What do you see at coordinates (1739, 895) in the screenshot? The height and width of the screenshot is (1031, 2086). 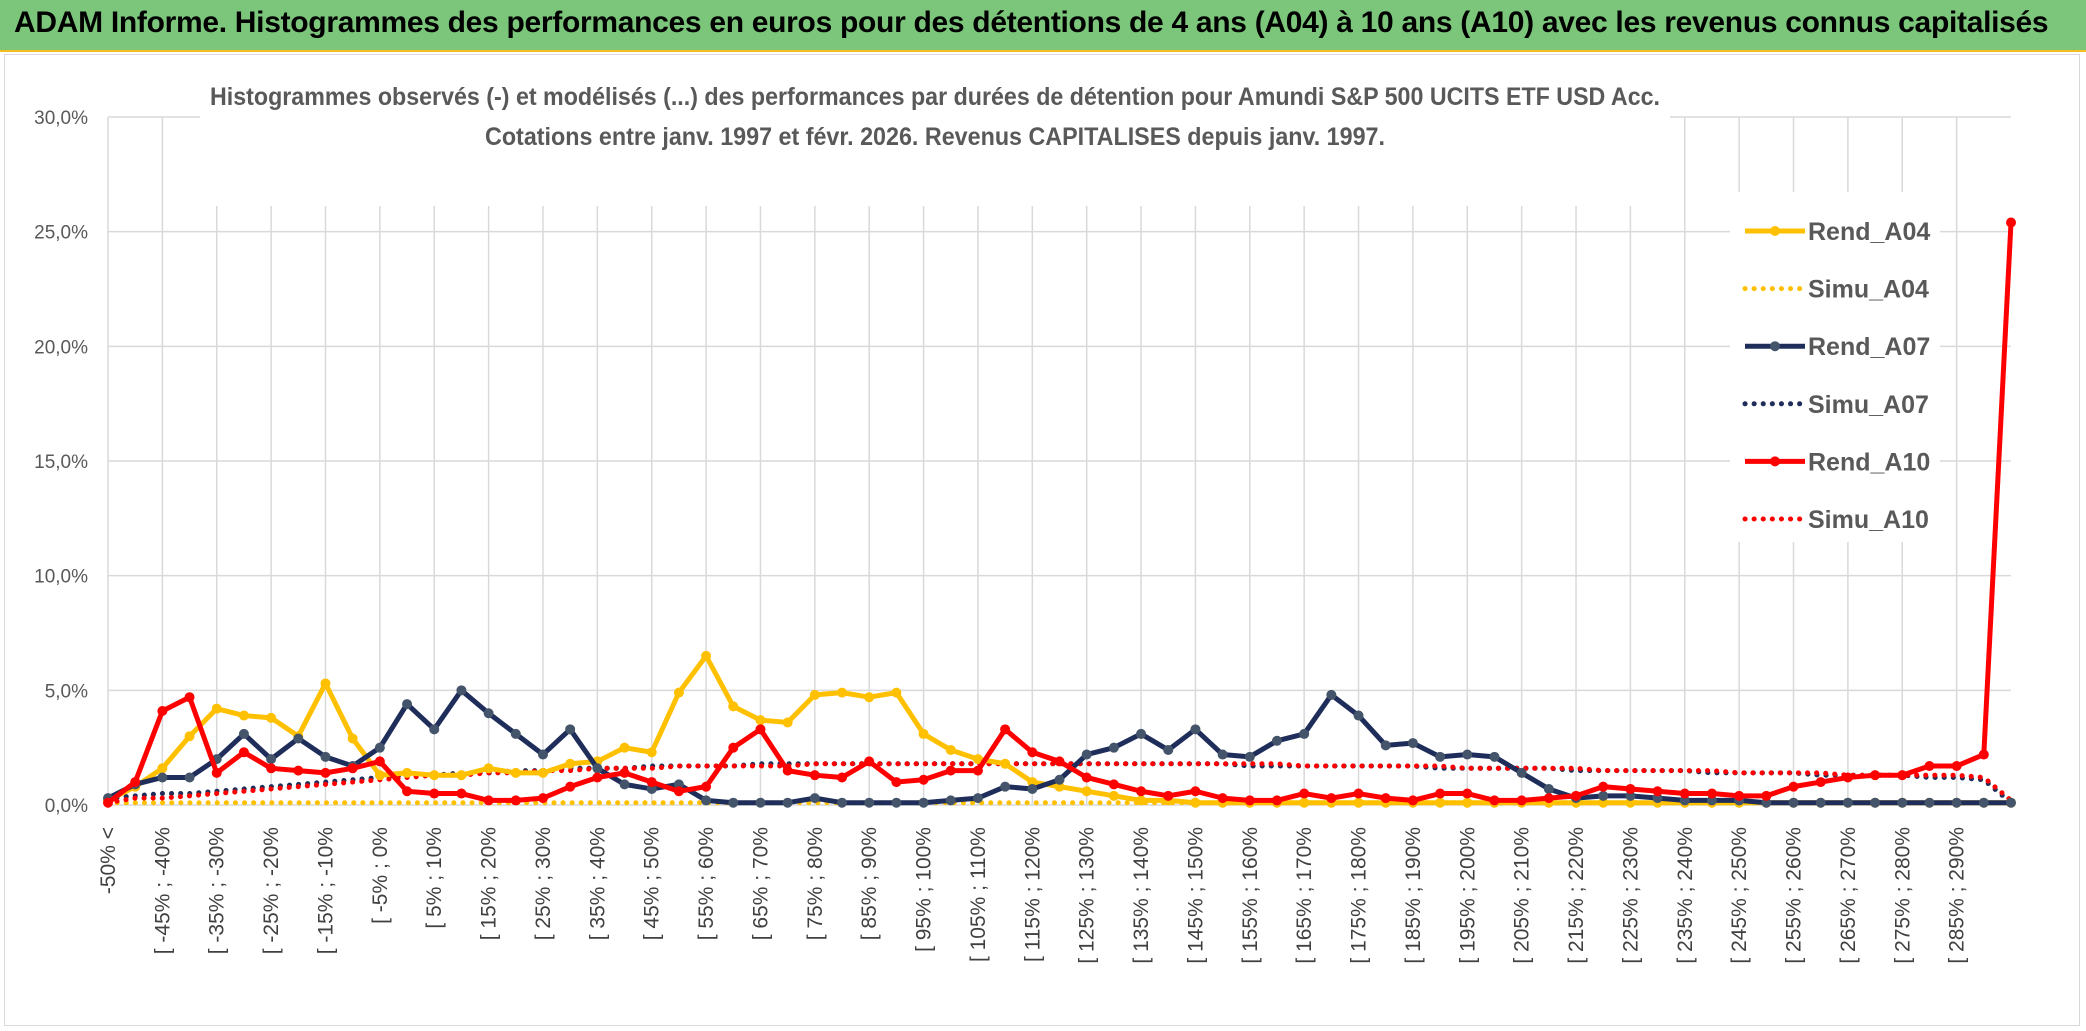 I see `x-tick-label: [ 245% ; 250%` at bounding box center [1739, 895].